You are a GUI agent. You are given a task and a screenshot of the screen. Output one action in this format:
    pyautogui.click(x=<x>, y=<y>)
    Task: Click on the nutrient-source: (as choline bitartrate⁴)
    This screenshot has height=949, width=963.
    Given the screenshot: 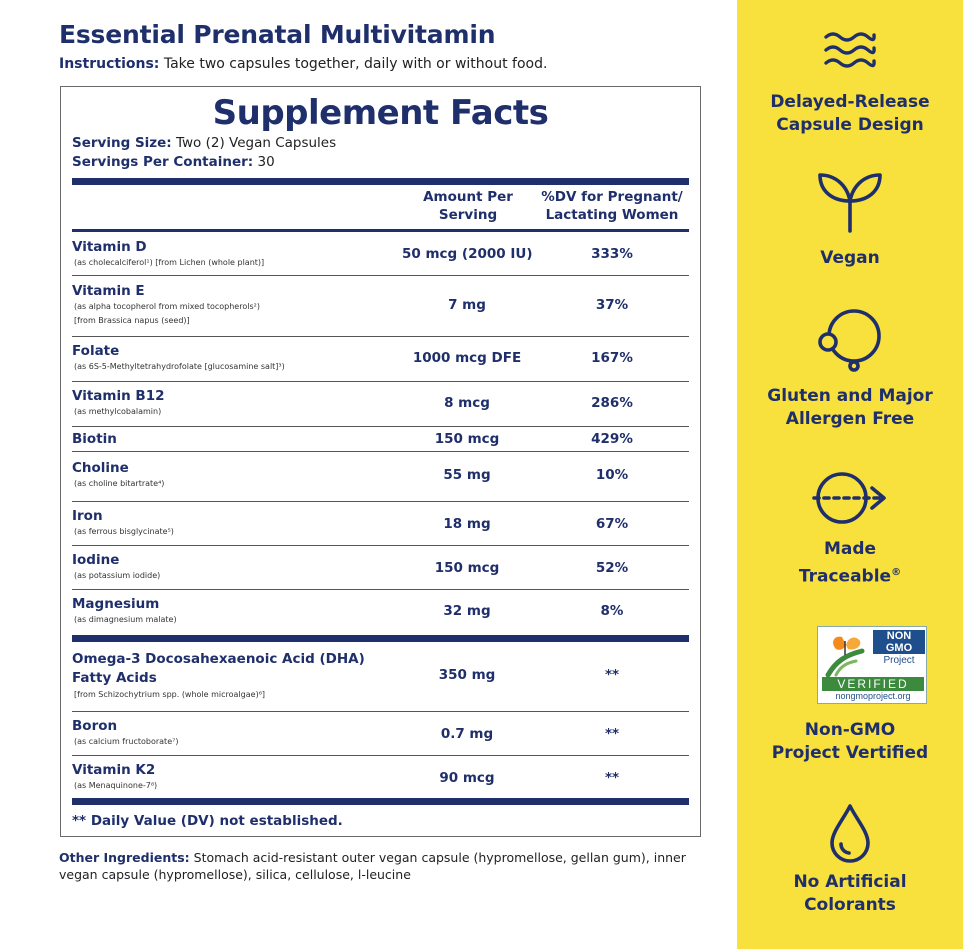 What is the action you would take?
    pyautogui.click(x=119, y=483)
    